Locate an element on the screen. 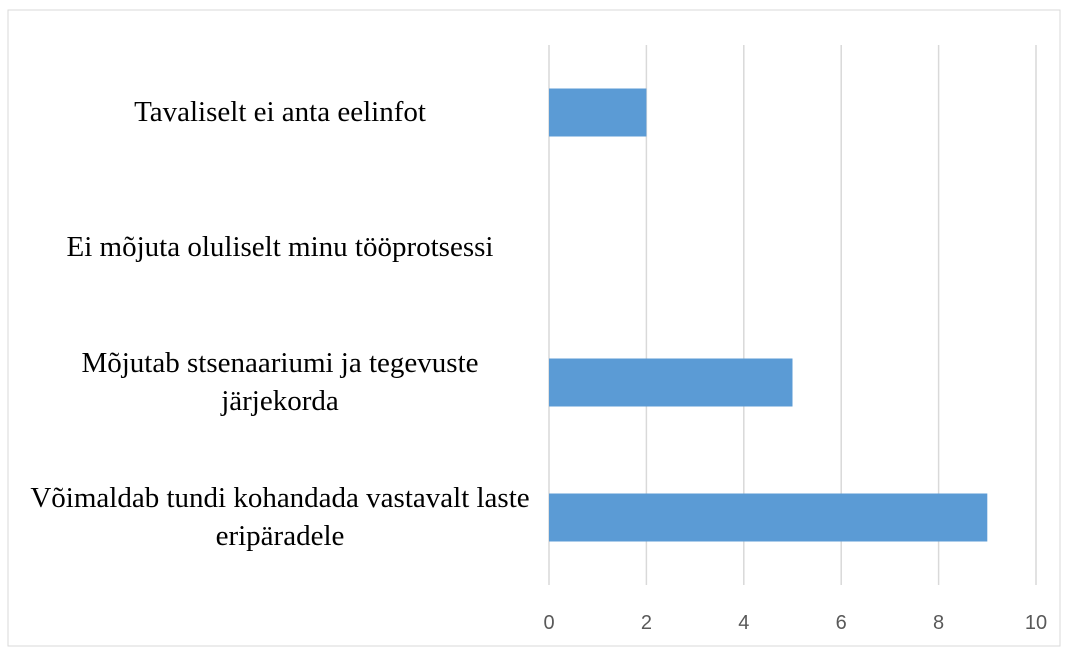  x-tick-label: 8 is located at coordinates (938, 623).